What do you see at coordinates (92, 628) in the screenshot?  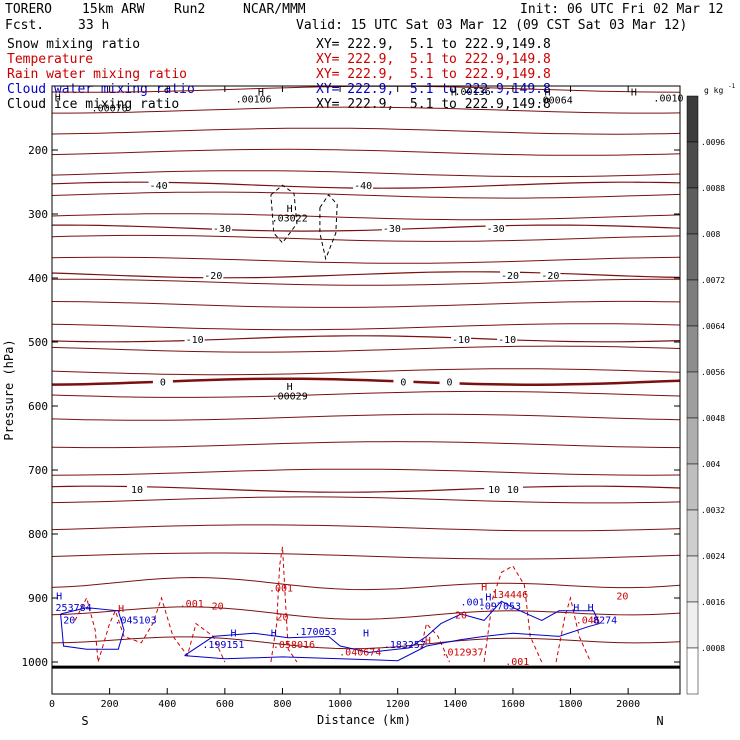 I see `cloud-water-contour` at bounding box center [92, 628].